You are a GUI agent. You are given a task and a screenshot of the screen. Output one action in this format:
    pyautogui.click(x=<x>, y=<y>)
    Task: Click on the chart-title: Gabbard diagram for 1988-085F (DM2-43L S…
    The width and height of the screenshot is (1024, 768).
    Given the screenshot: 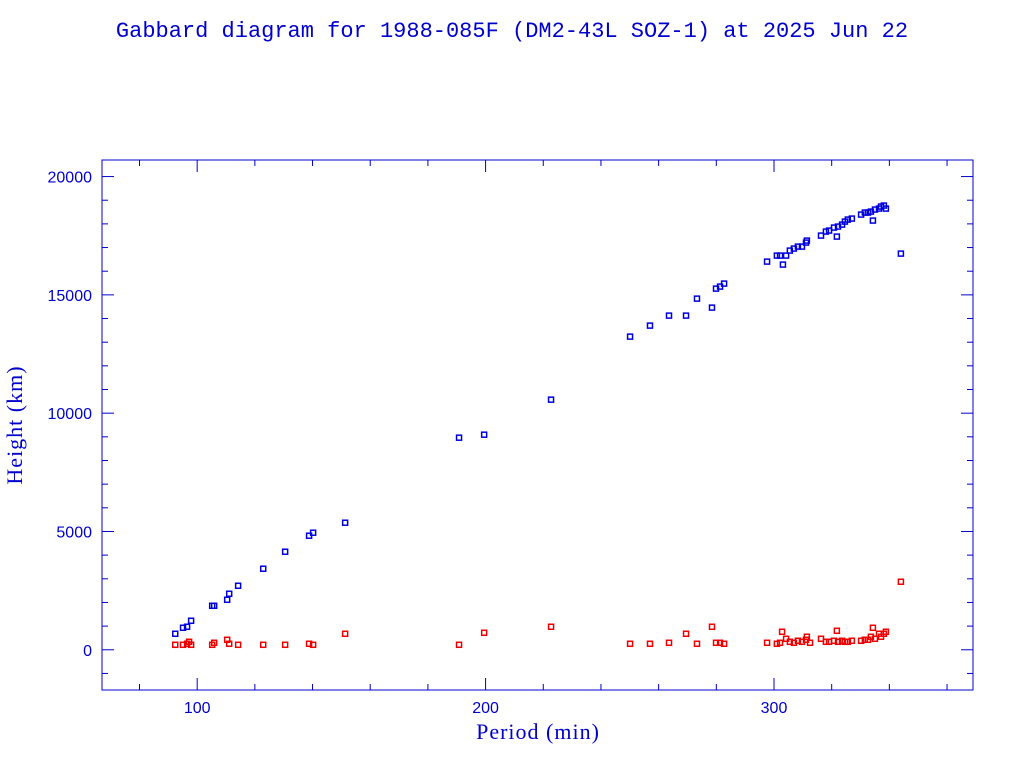 What is the action you would take?
    pyautogui.click(x=512, y=31)
    